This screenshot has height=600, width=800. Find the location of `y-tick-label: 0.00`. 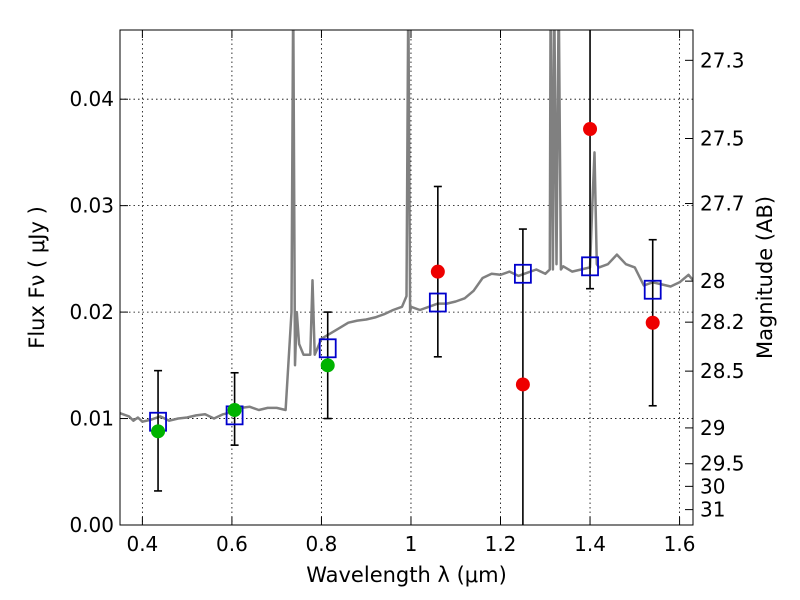

y-tick-label: 0.00 is located at coordinates (91, 525).